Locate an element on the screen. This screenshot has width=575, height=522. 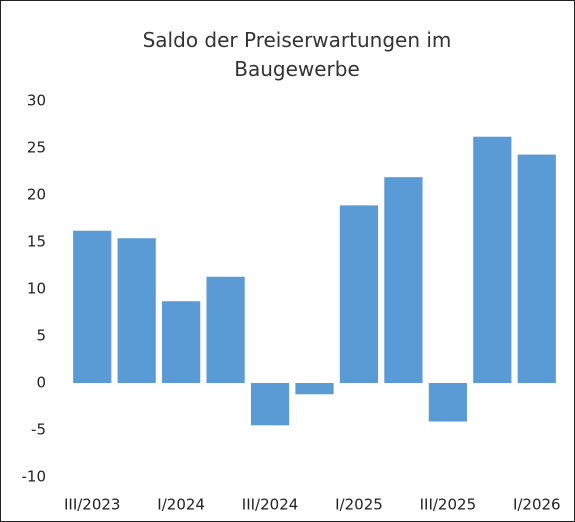
y-tick-label: 5 is located at coordinates (41, 336).